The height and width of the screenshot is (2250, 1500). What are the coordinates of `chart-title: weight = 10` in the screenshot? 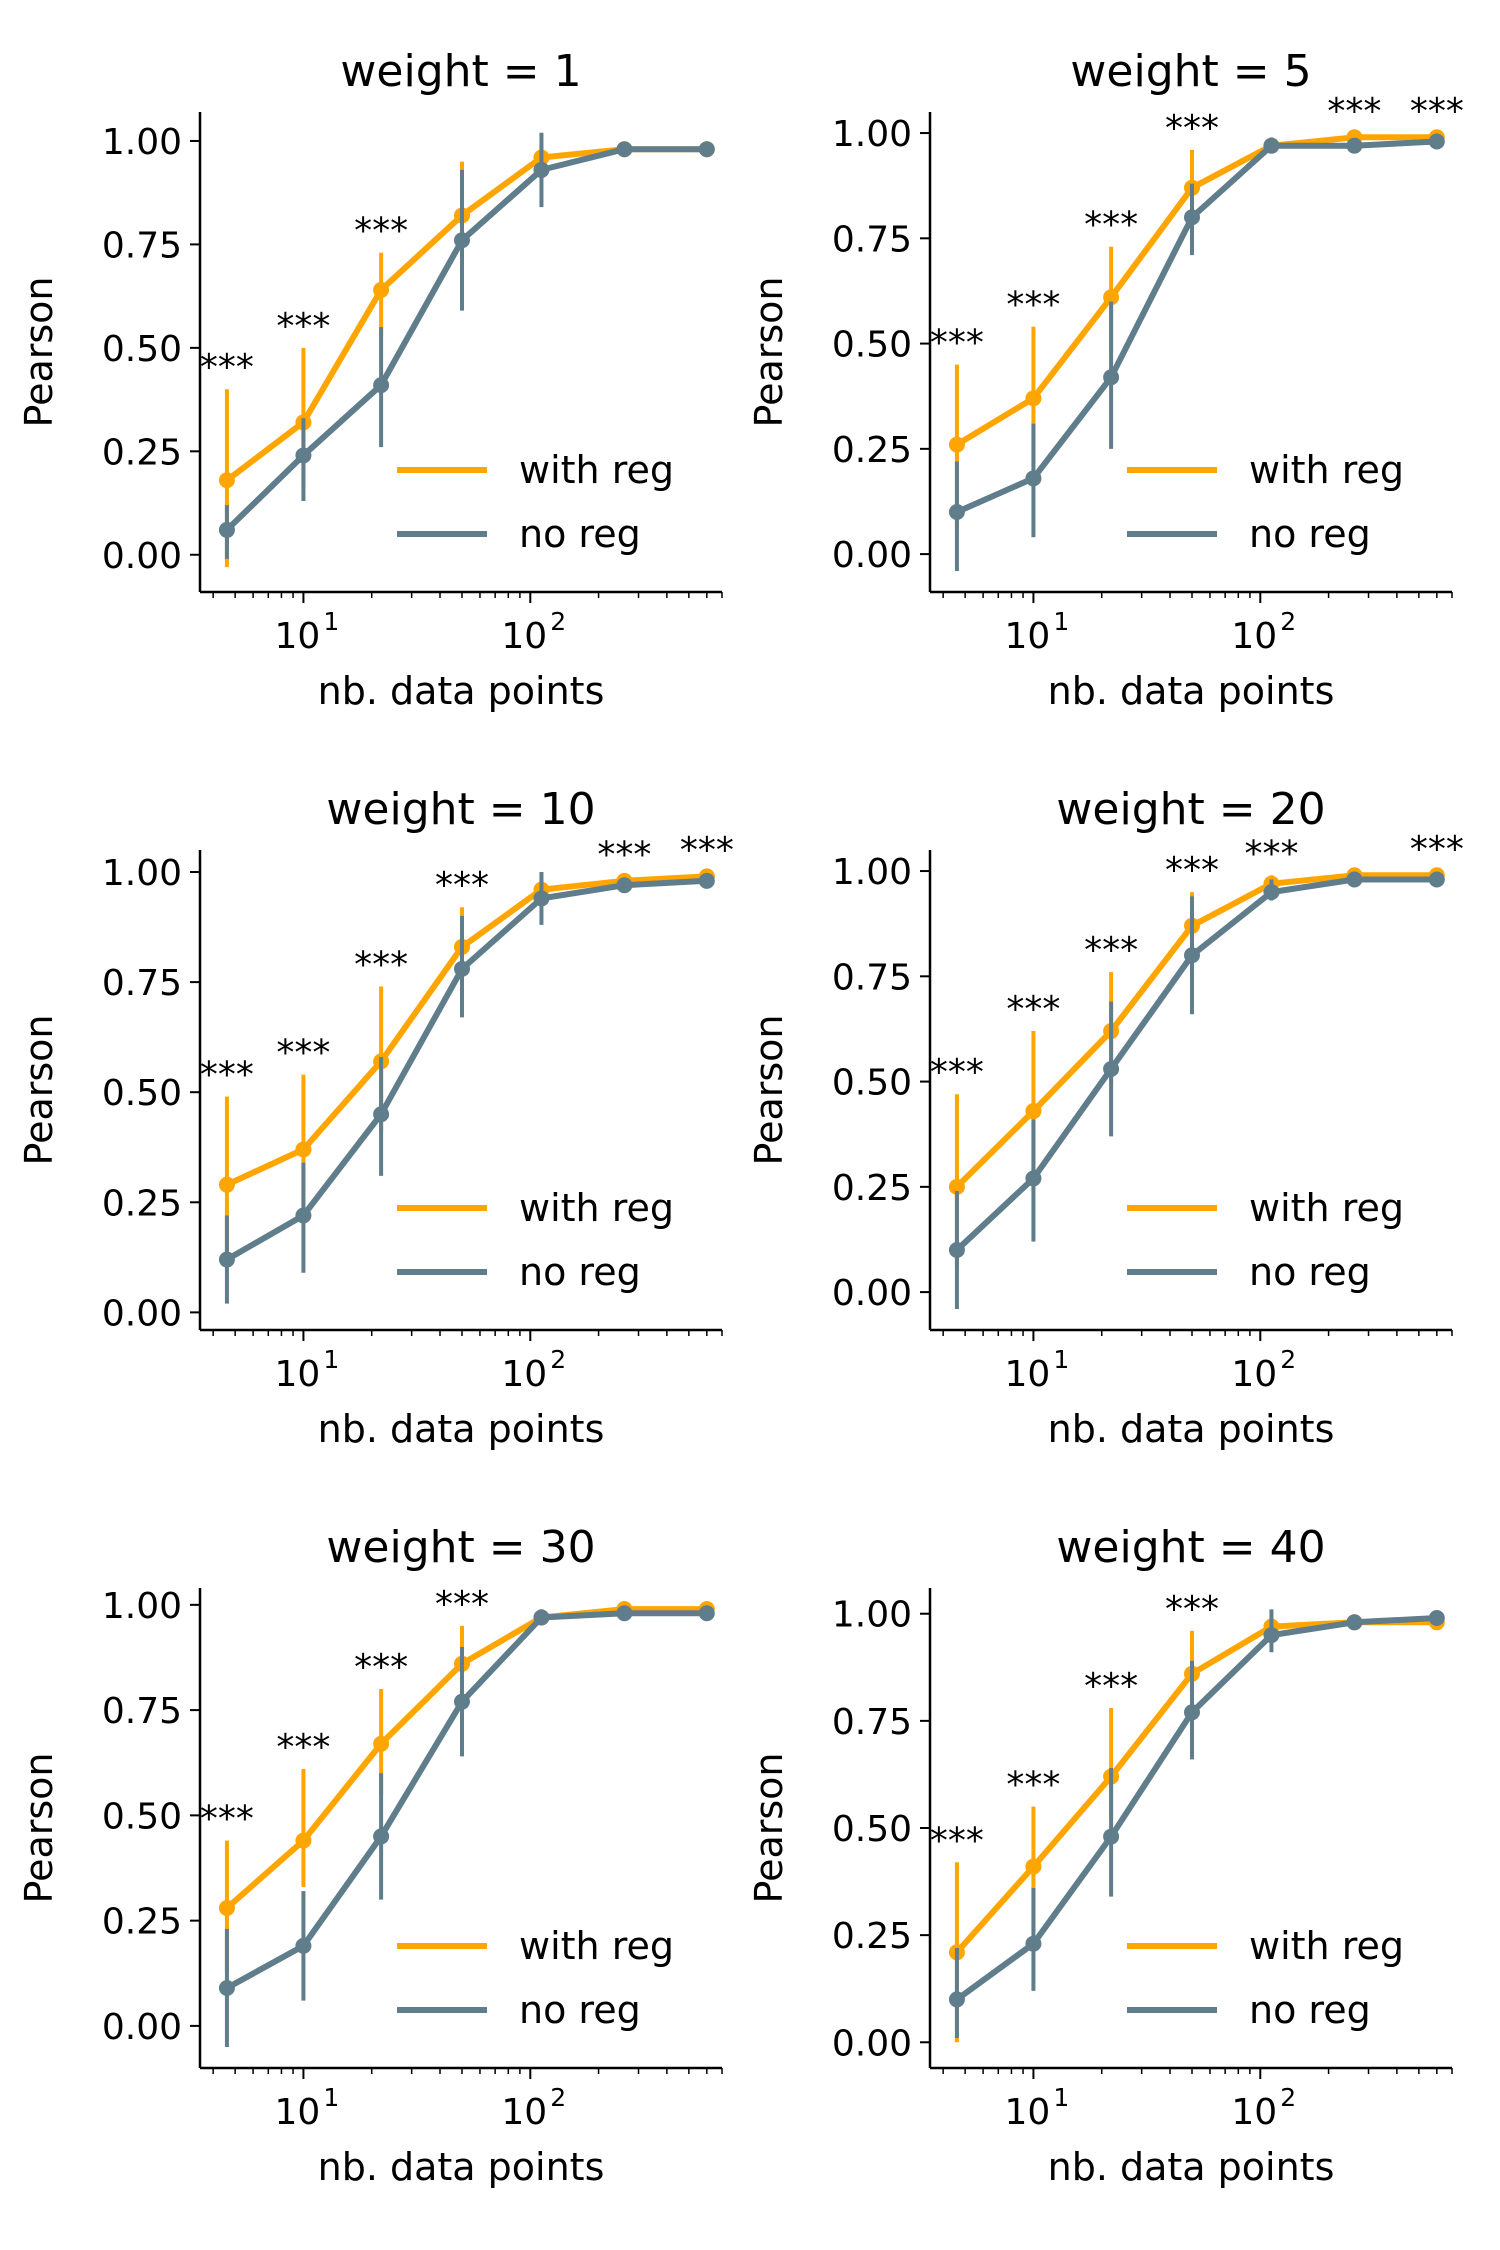 It's located at (460, 809).